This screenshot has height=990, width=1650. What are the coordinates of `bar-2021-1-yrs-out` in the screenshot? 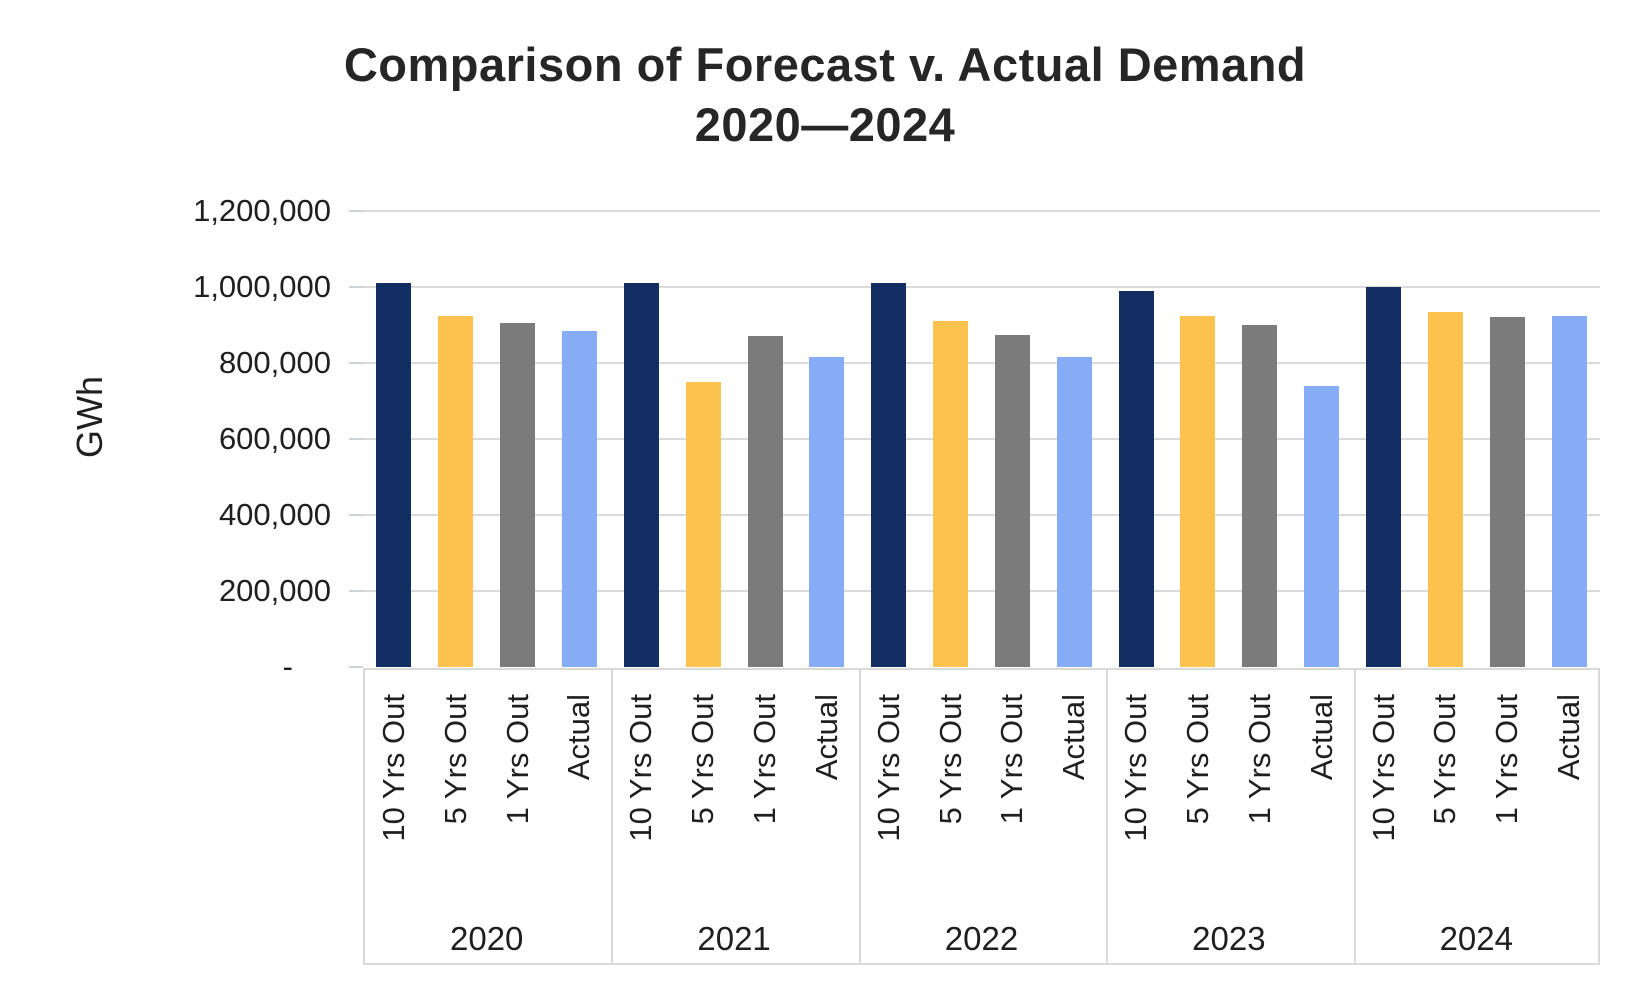 It's located at (765, 501).